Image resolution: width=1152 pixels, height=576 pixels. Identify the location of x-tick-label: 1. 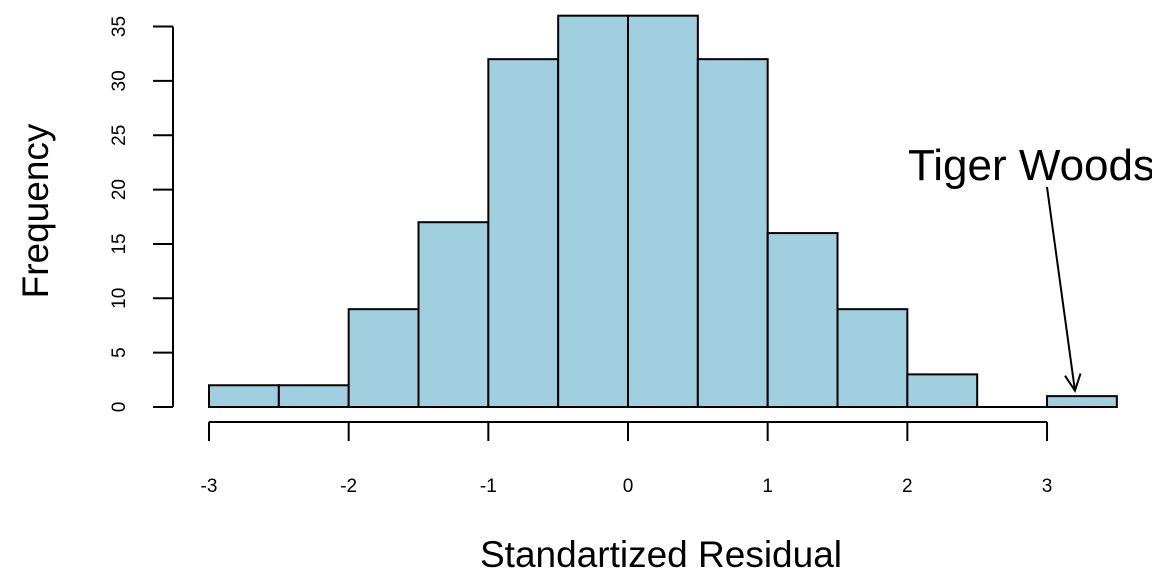
(767, 486).